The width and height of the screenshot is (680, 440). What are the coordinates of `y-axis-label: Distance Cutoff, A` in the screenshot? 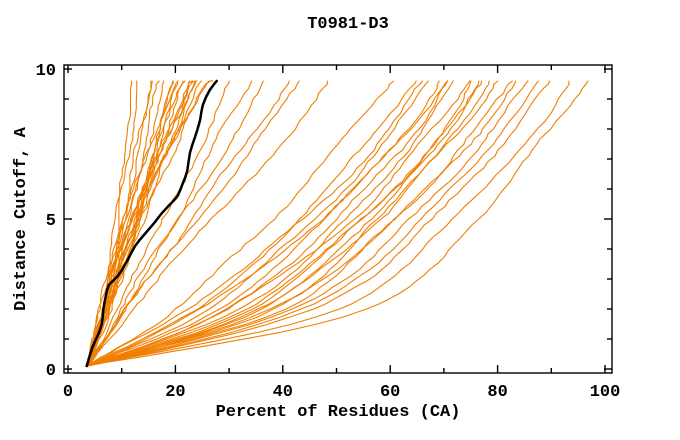 It's located at (21, 218).